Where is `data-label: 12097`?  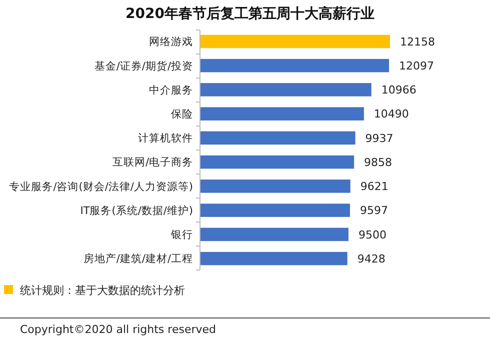
data-label: 12097 is located at coordinates (416, 65).